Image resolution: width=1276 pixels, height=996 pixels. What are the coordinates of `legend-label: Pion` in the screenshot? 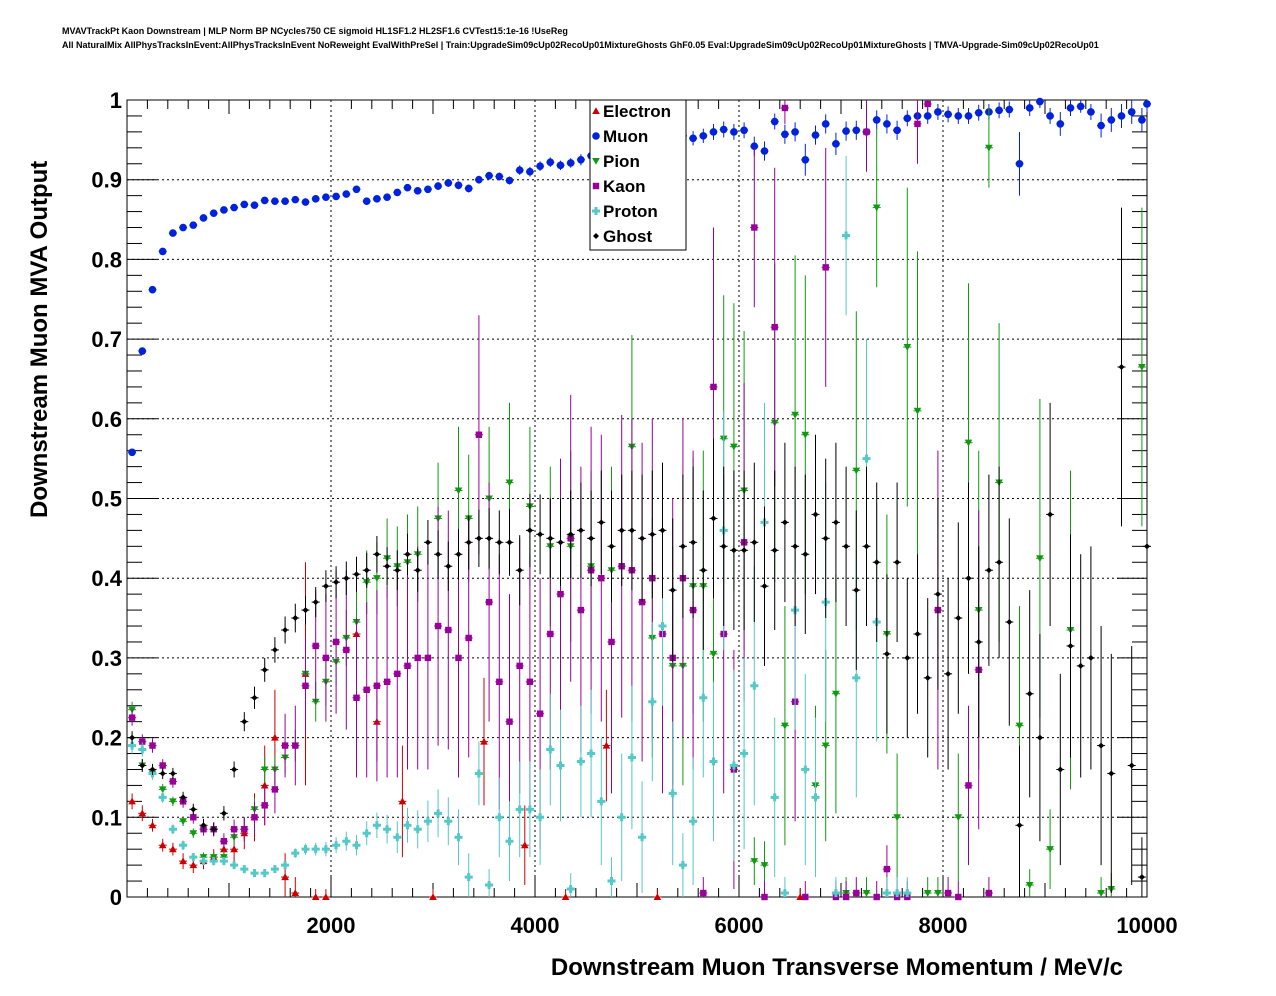 It's located at (621, 161).